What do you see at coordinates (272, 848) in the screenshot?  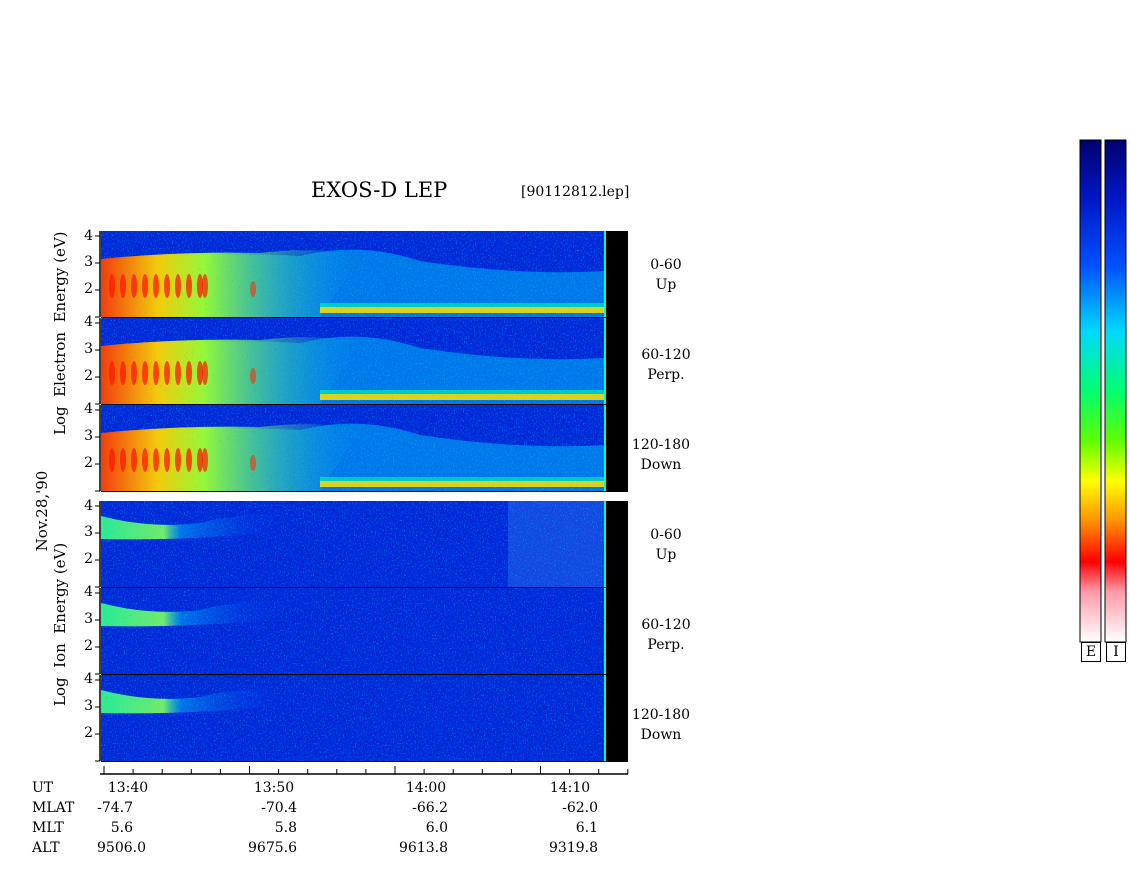 I see `alt-value: 9675.6` at bounding box center [272, 848].